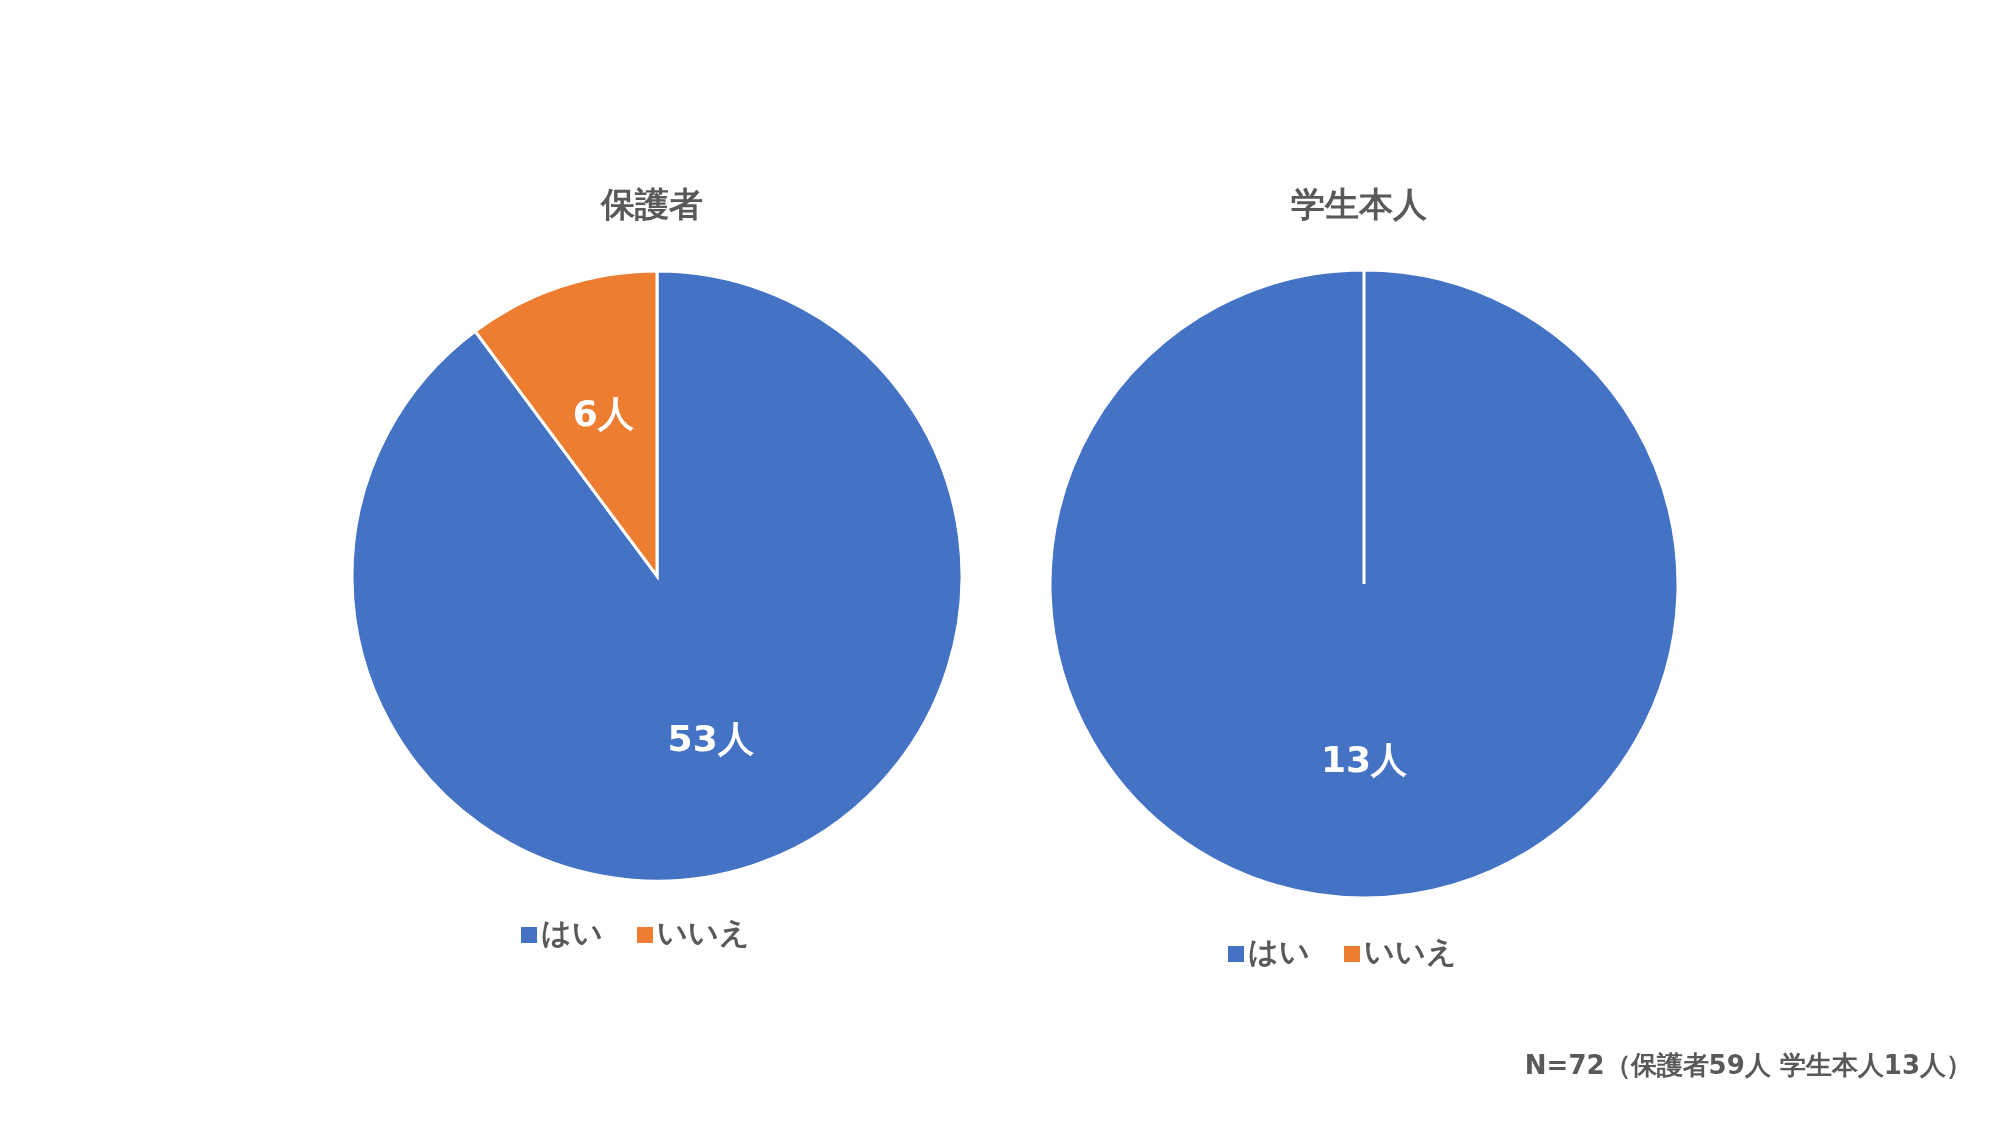 The width and height of the screenshot is (2000, 1125). Describe the element at coordinates (651, 204) in the screenshot. I see `chart-title: 保護者` at that location.